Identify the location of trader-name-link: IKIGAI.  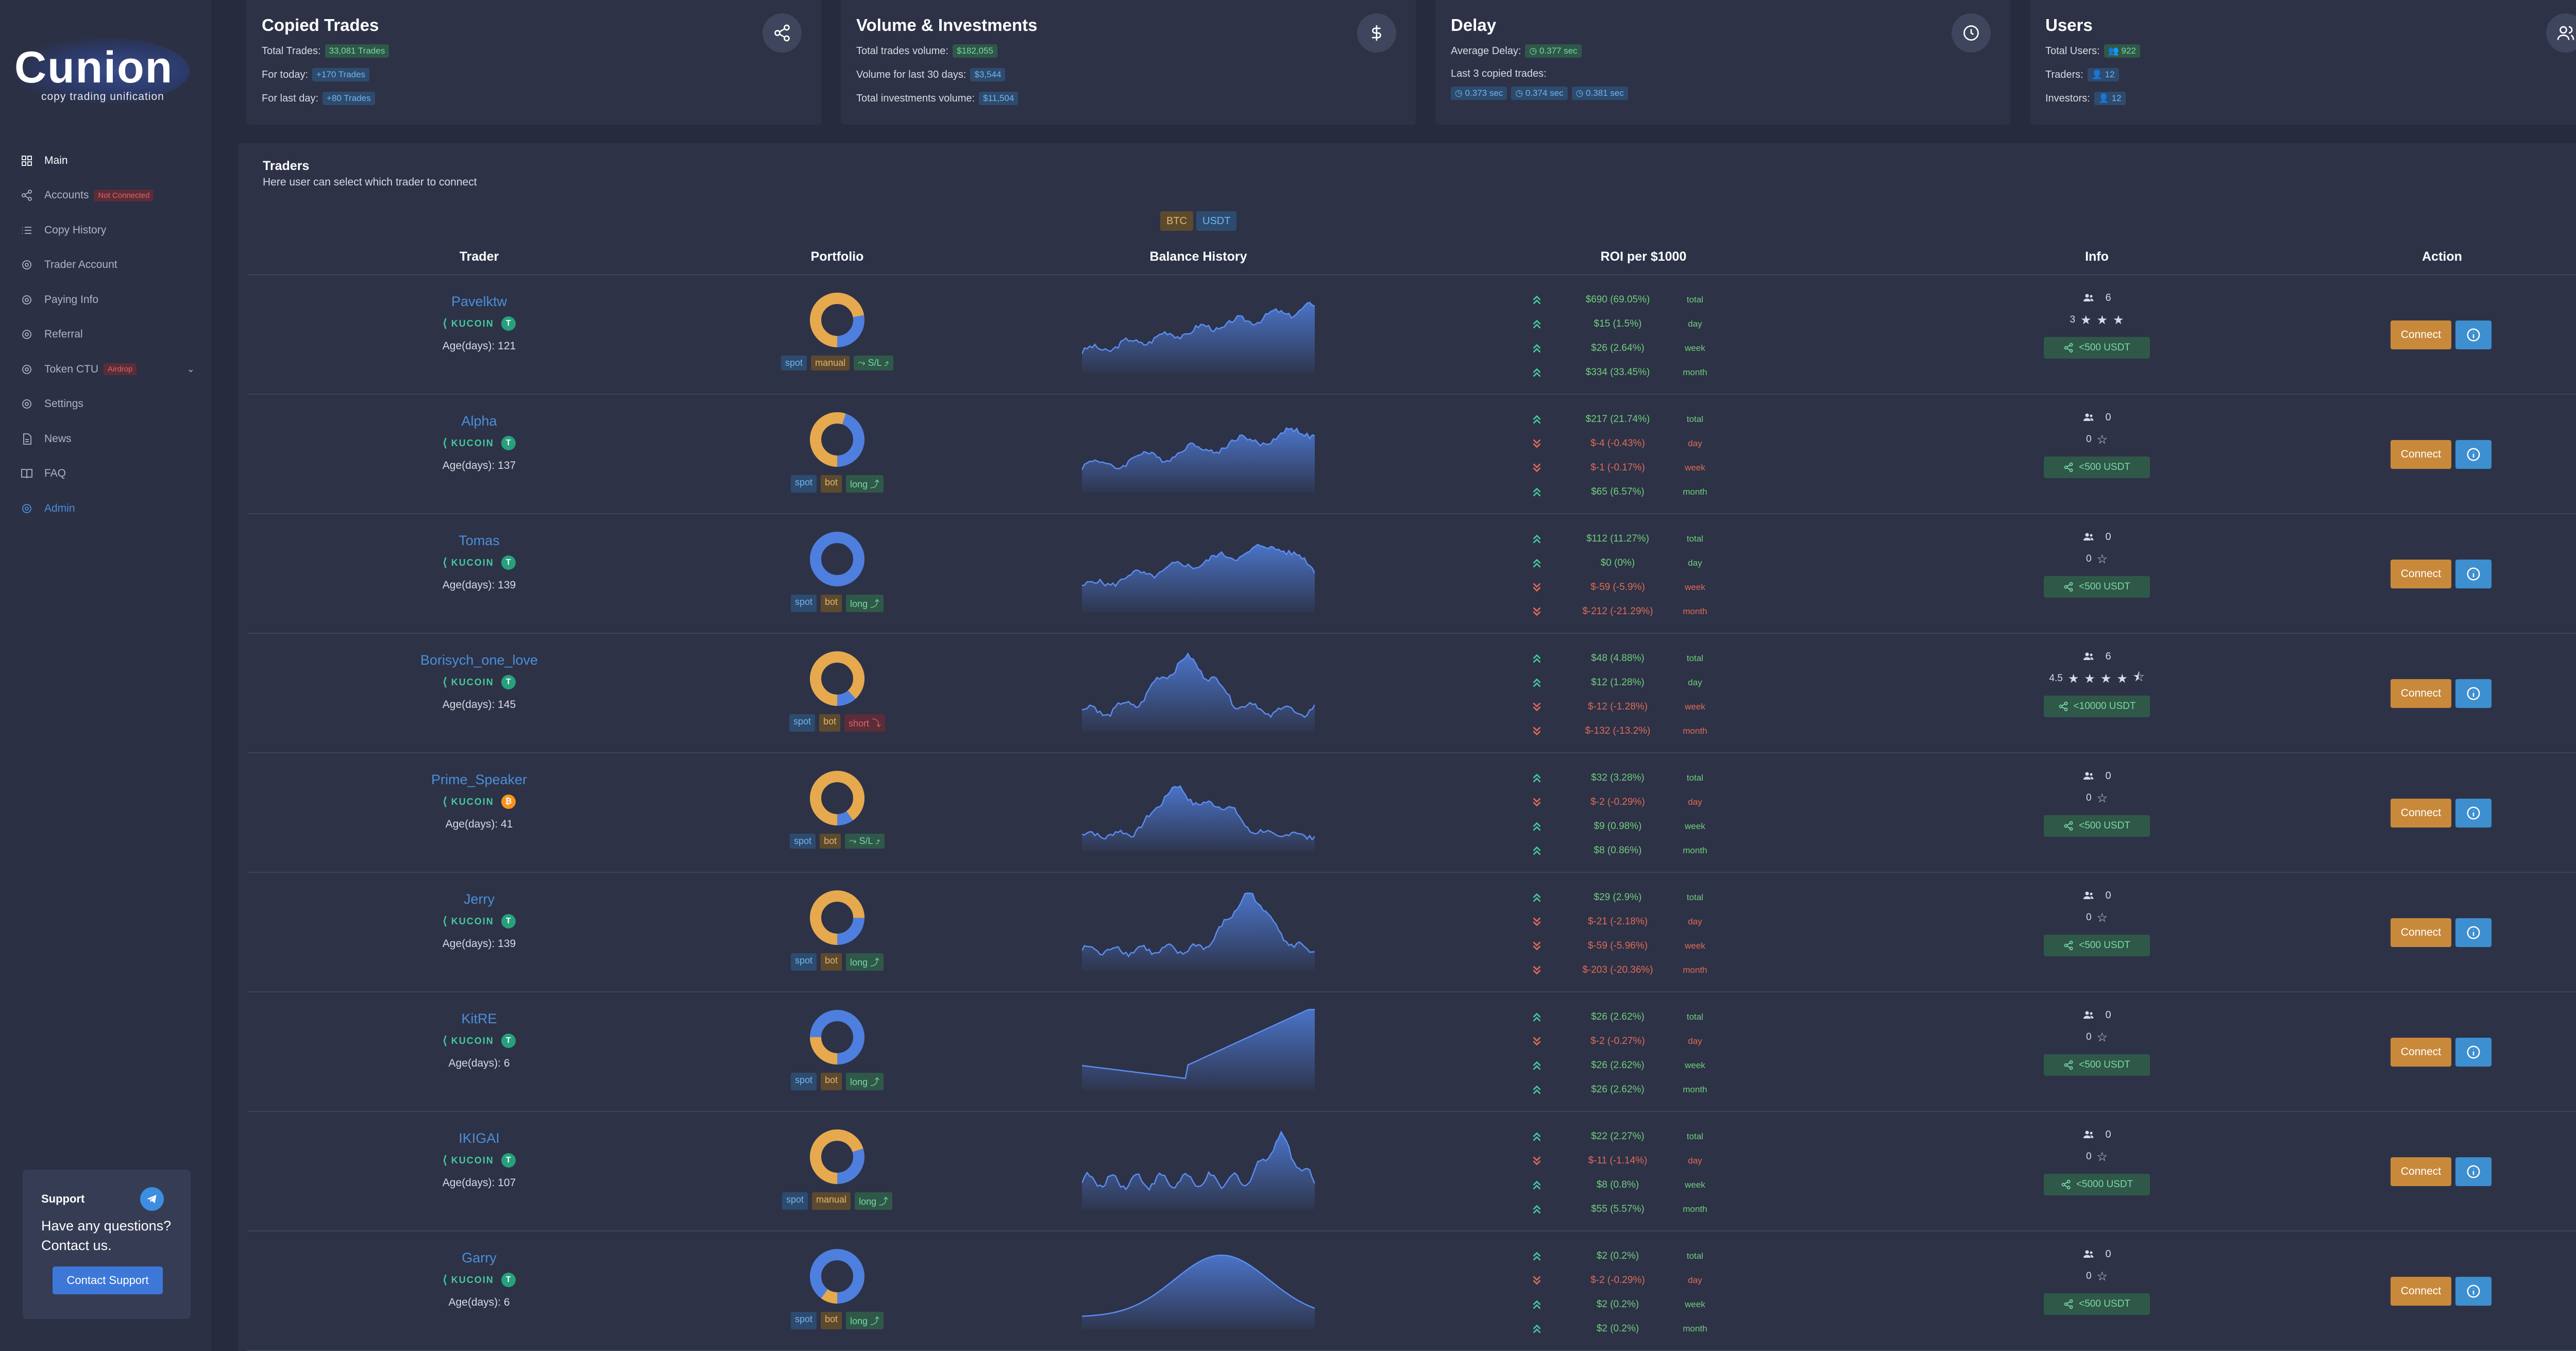
(479, 1138).